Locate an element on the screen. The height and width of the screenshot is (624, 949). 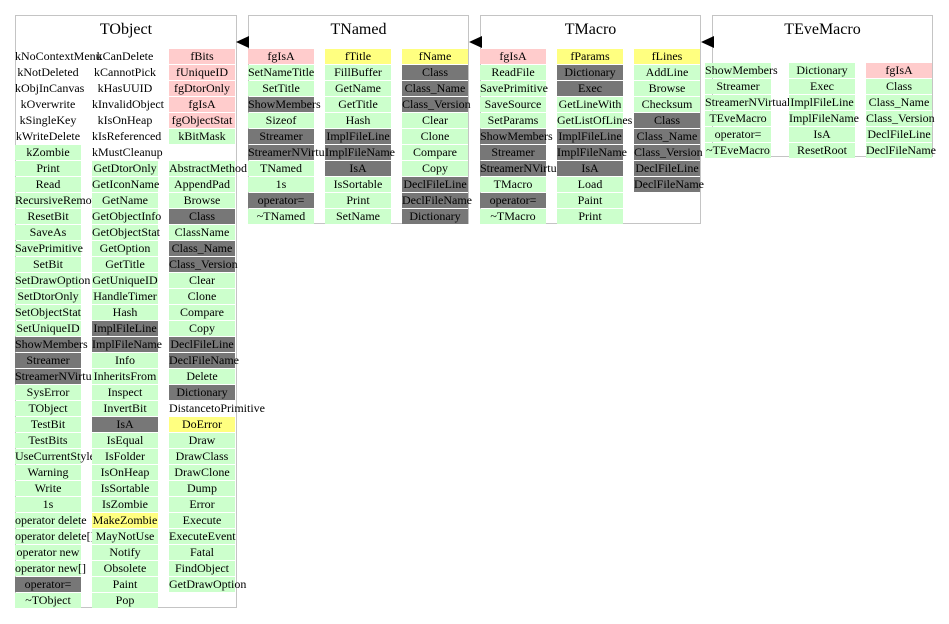
class-member-cell: Pop is located at coordinates (125, 600).